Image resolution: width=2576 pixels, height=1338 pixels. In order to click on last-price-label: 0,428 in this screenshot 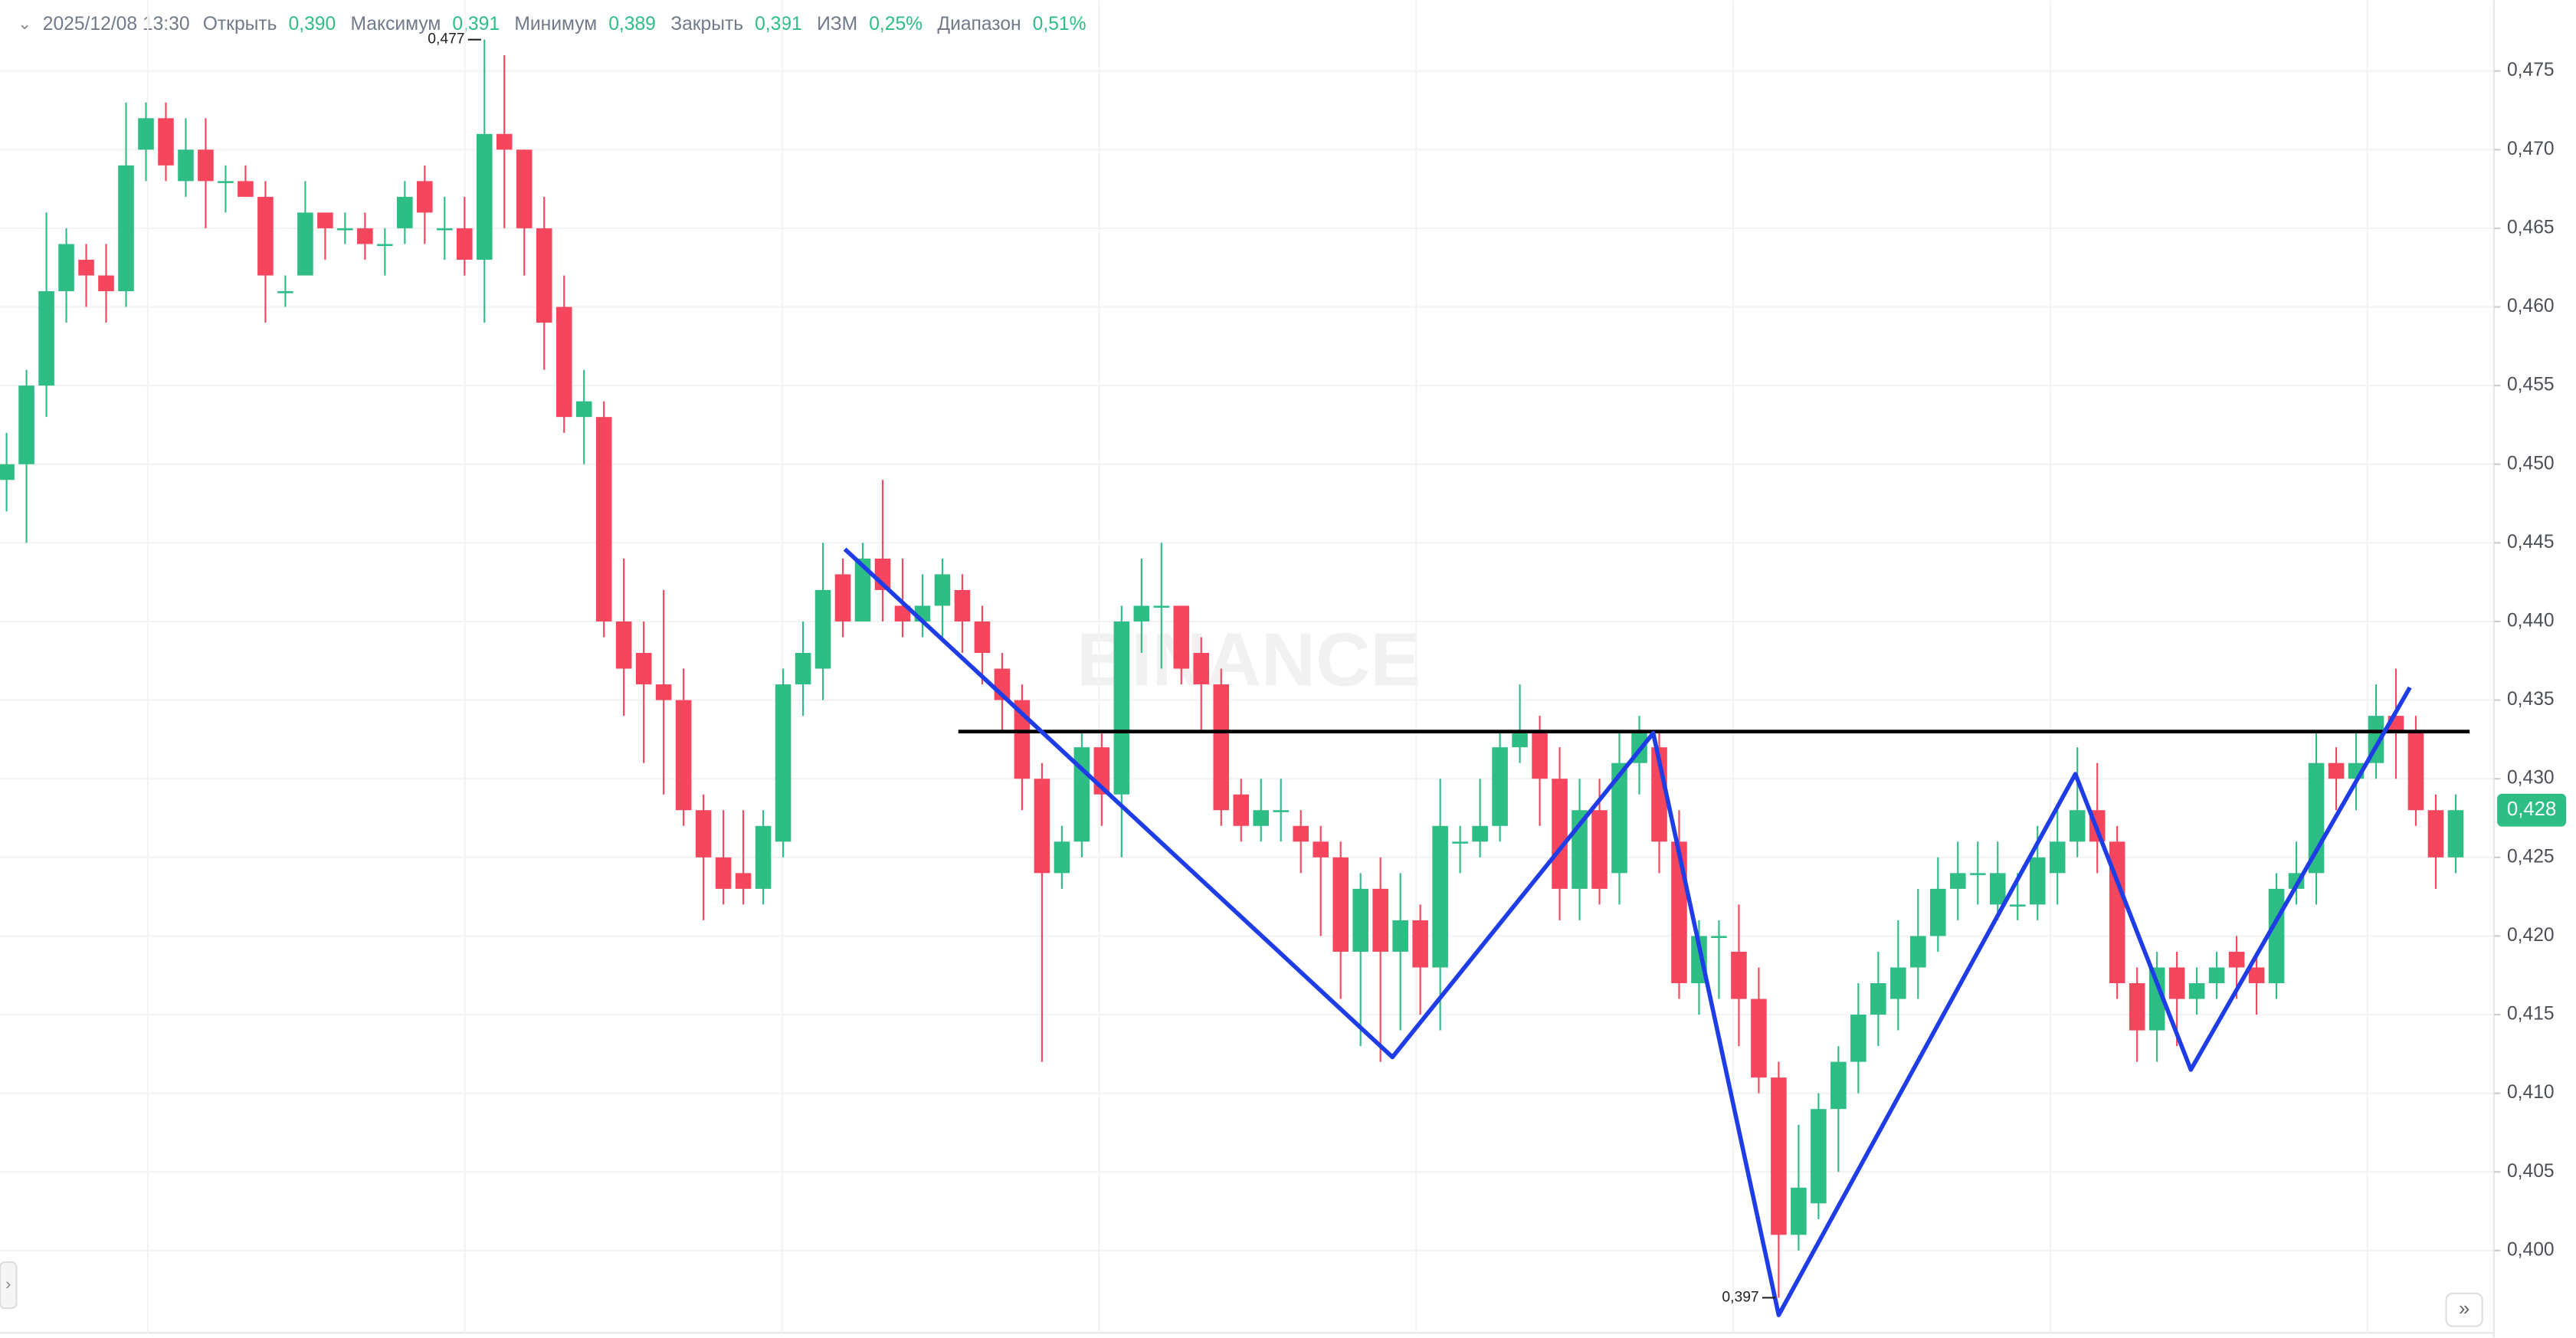, I will do `click(2531, 810)`.